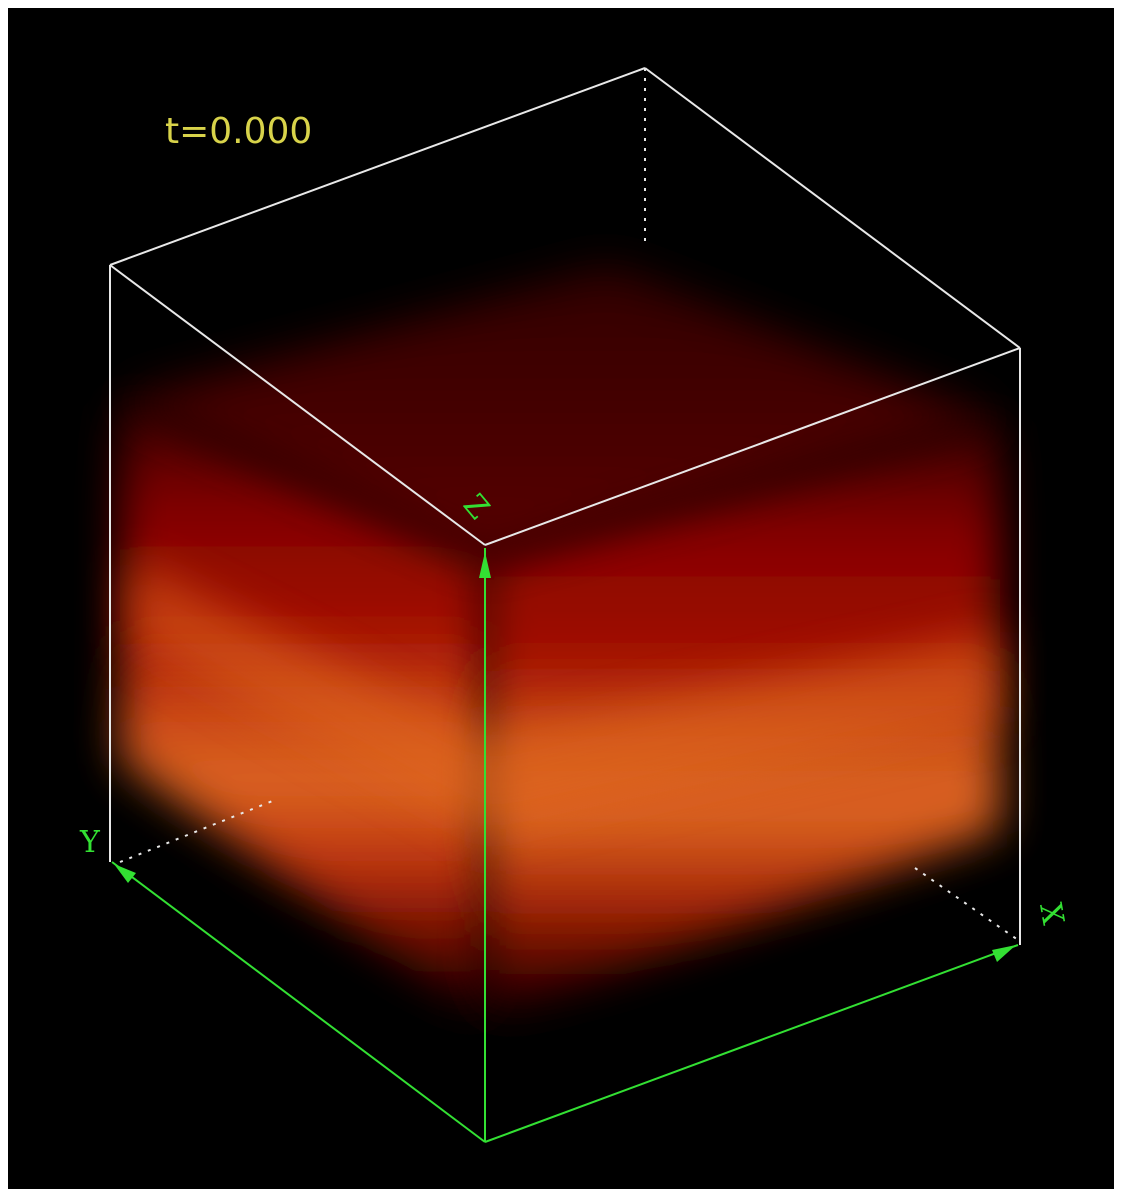 This screenshot has width=1122, height=1197. What do you see at coordinates (377, 166) in the screenshot?
I see `top-edge-back-left` at bounding box center [377, 166].